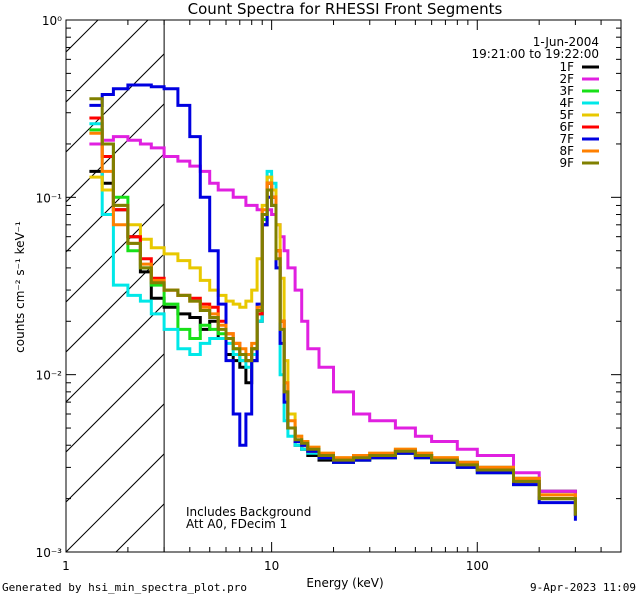 The width and height of the screenshot is (640, 600). I want to click on legend-label-1F: 1F, so click(566, 67).